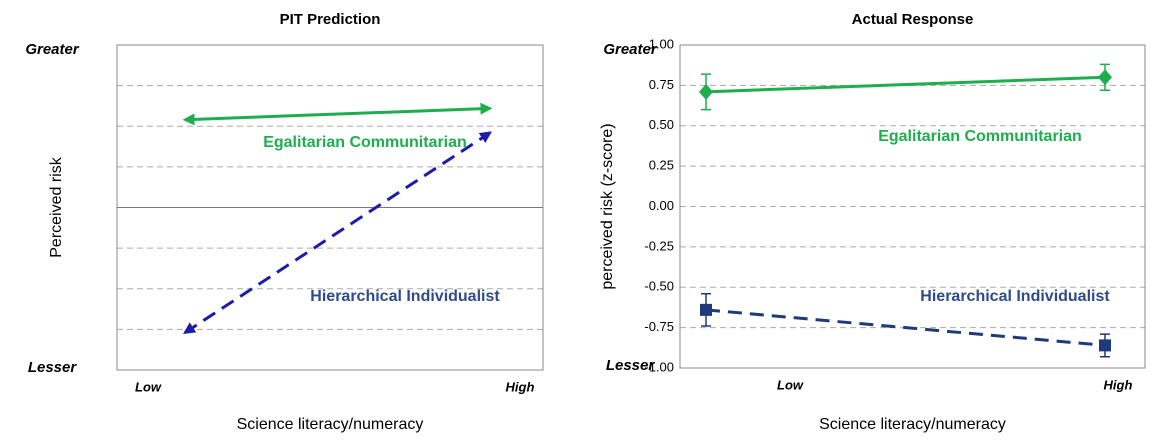 Image resolution: width=1170 pixels, height=443 pixels. I want to click on y-tick-label: 0.75, so click(661, 84).